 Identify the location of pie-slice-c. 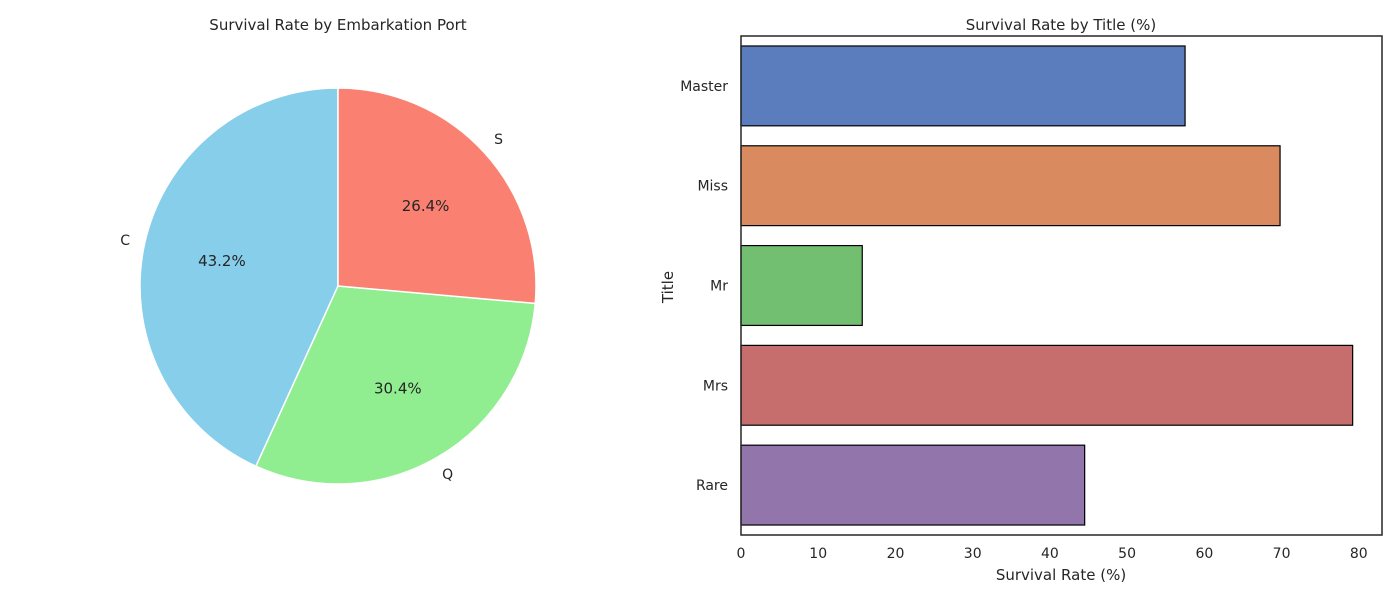
(239, 277).